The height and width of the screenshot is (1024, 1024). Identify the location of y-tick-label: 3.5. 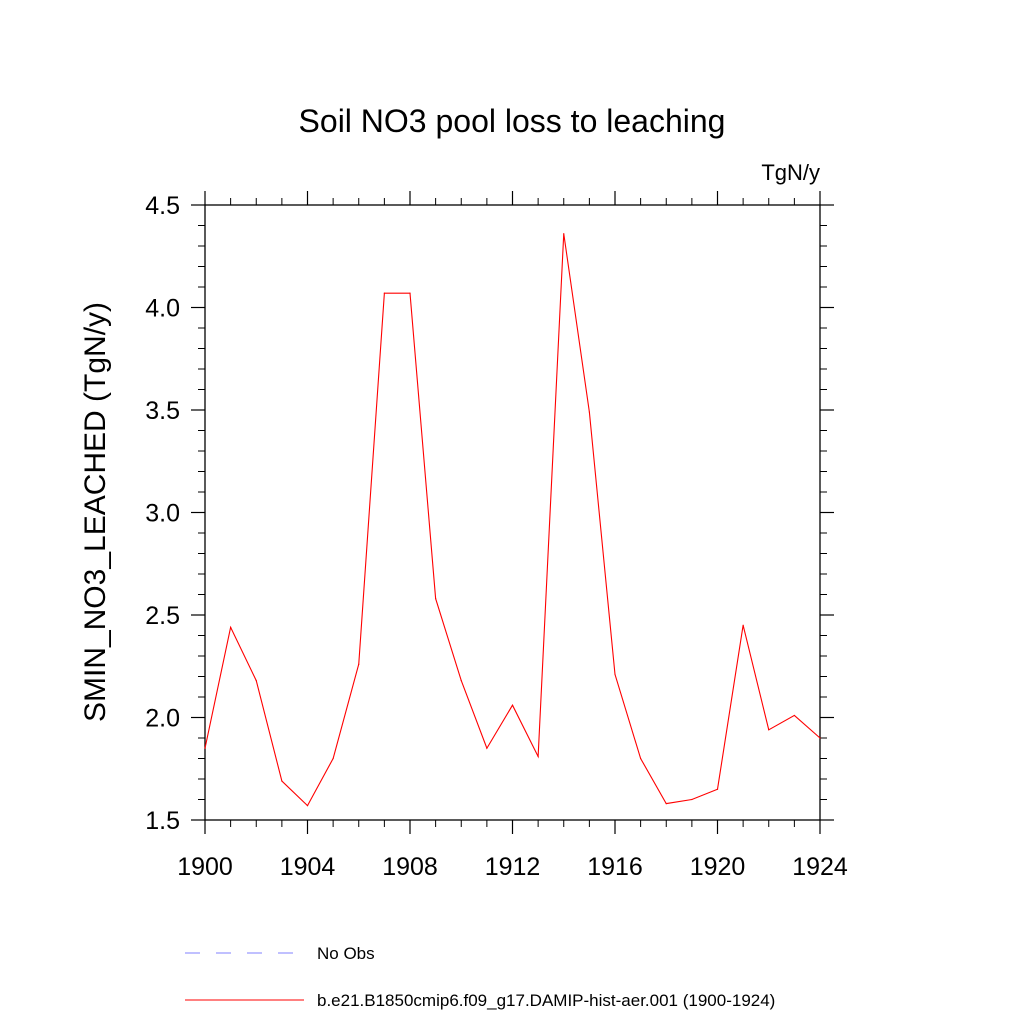
(162, 411).